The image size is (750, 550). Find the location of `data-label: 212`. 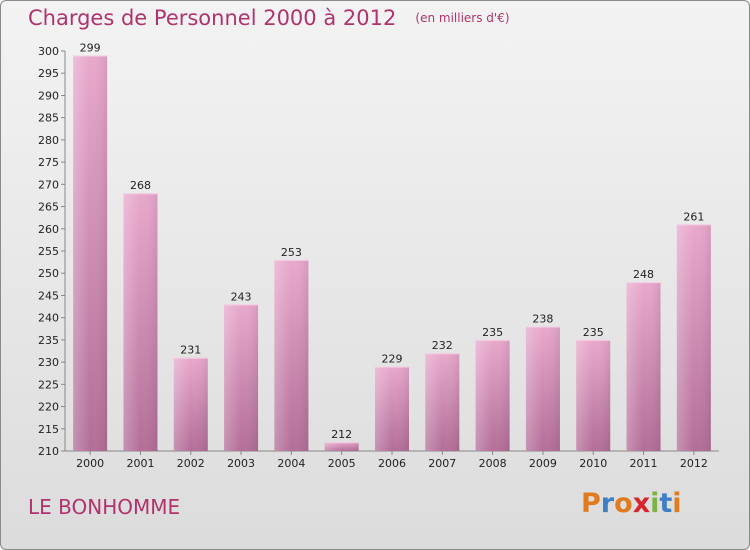

data-label: 212 is located at coordinates (341, 434).